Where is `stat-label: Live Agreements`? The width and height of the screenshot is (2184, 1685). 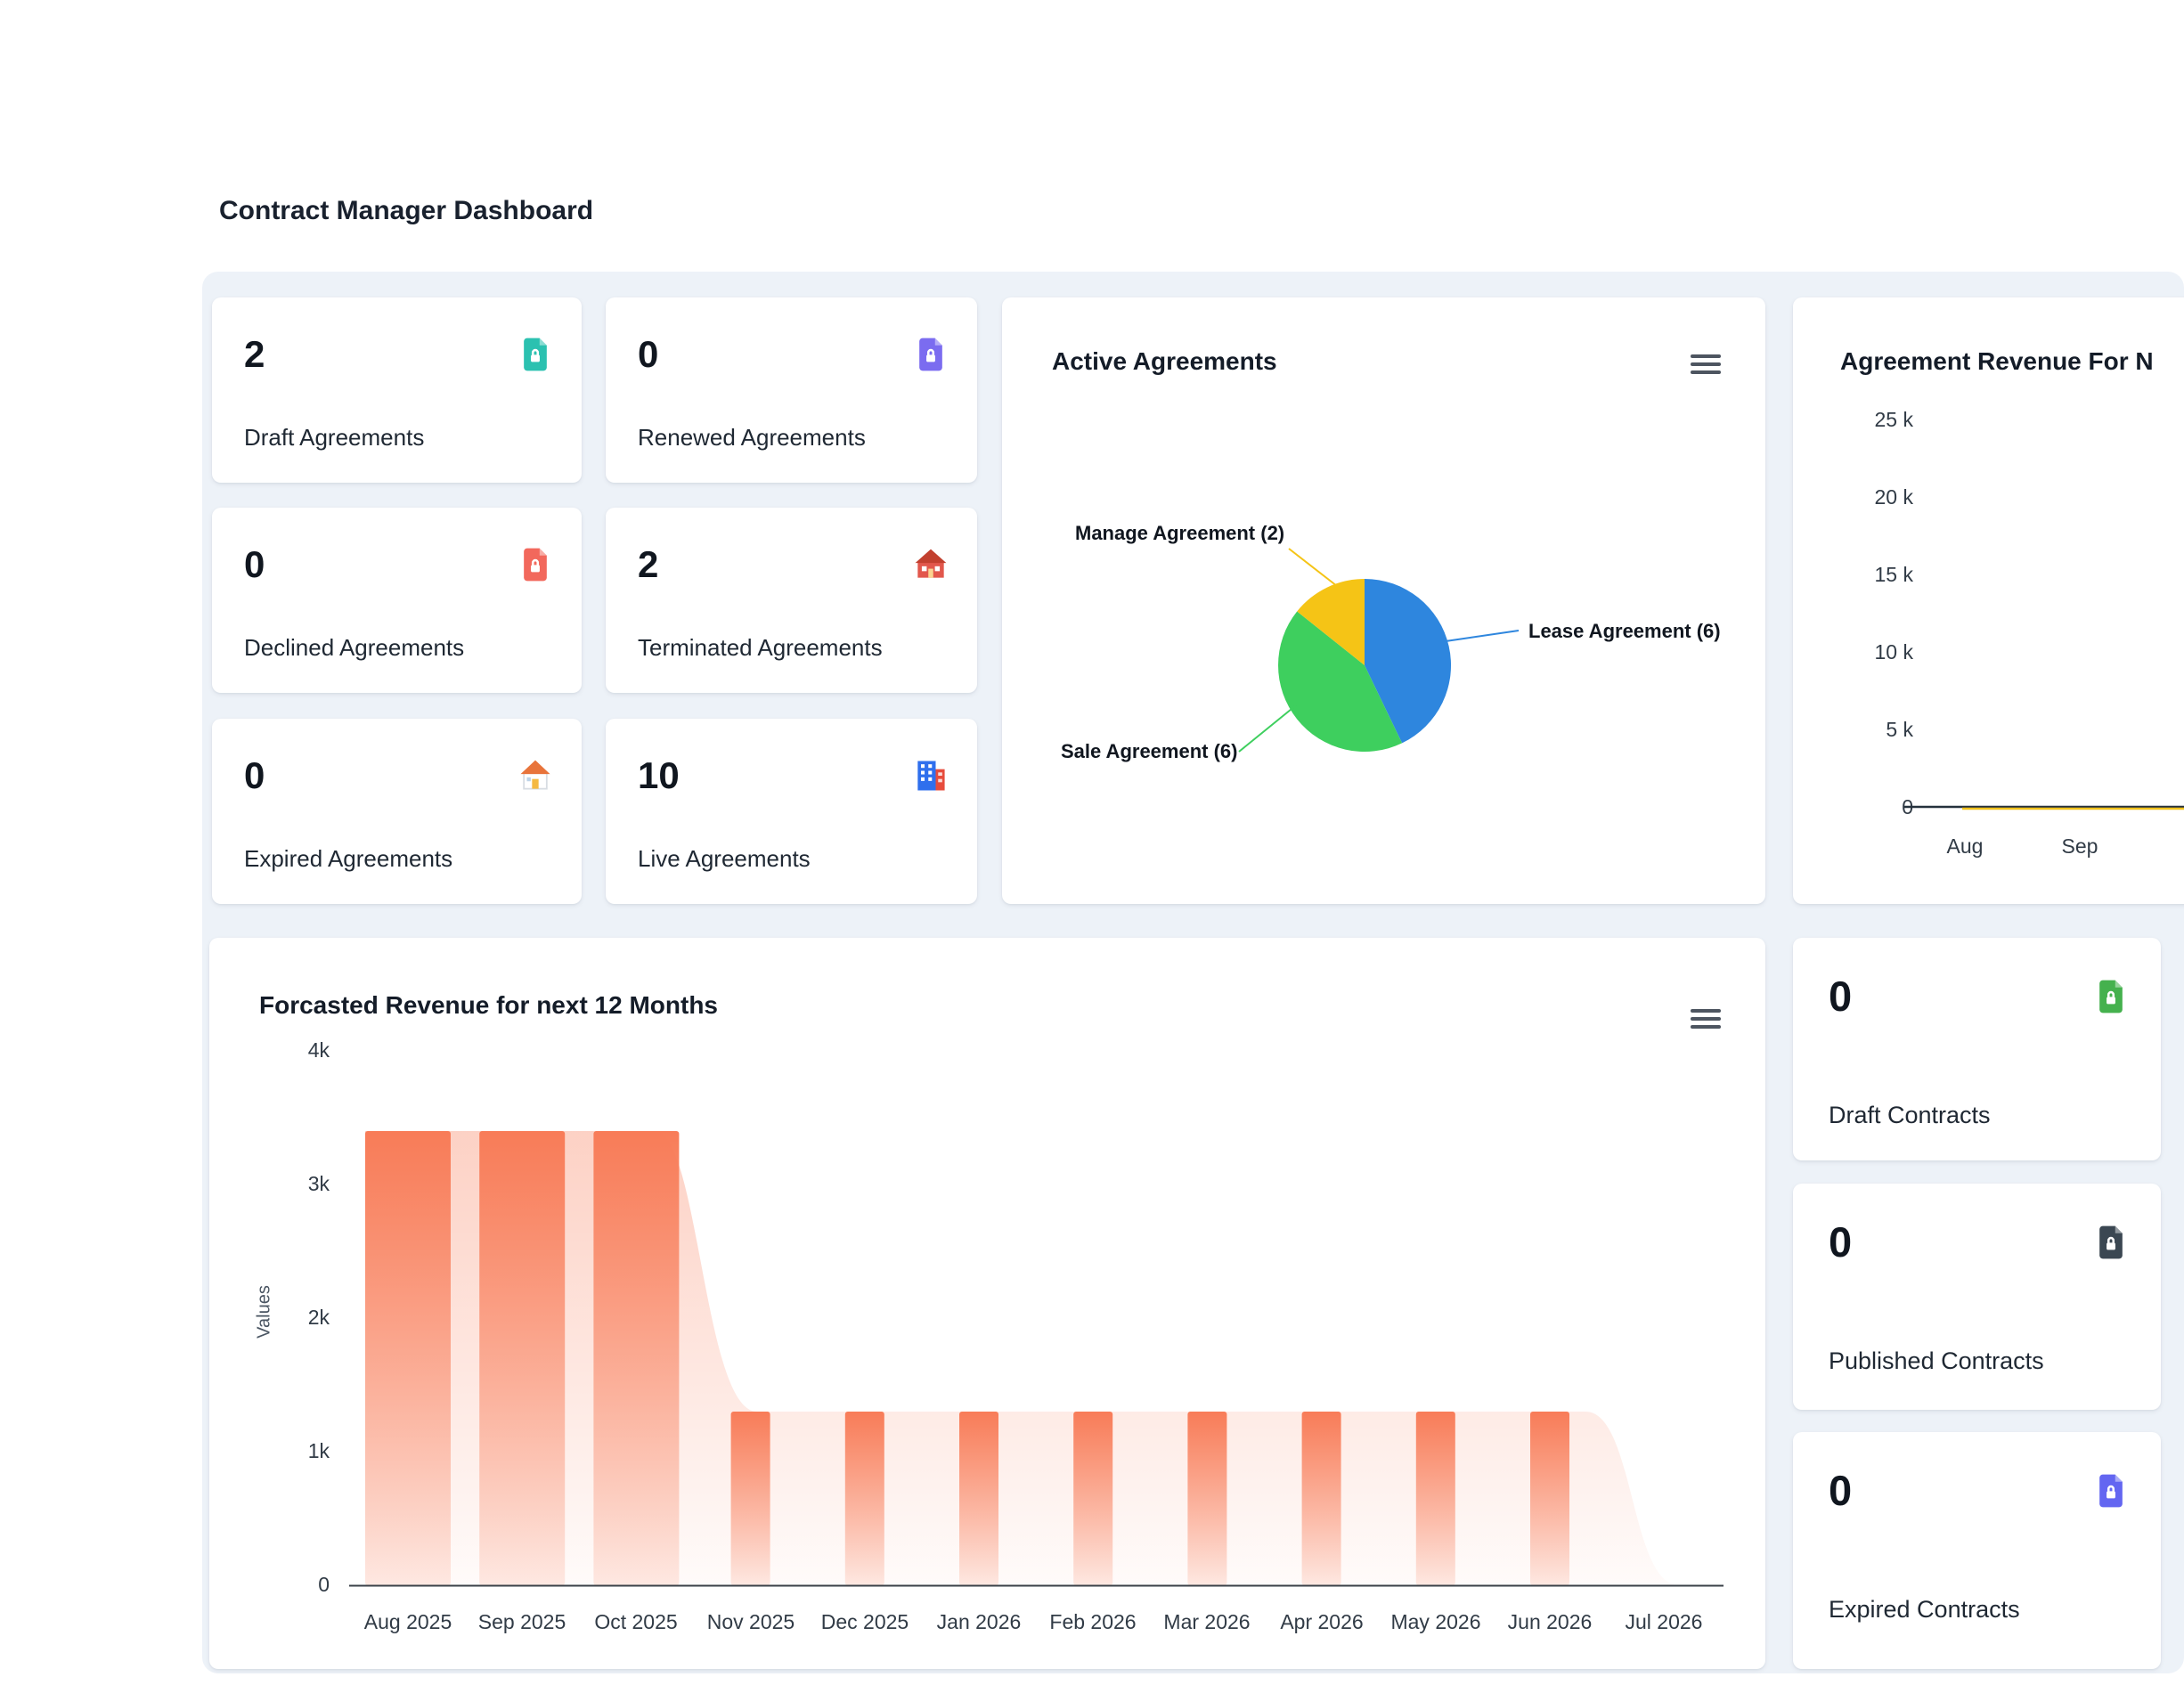
stat-label: Live Agreements is located at coordinates (724, 858).